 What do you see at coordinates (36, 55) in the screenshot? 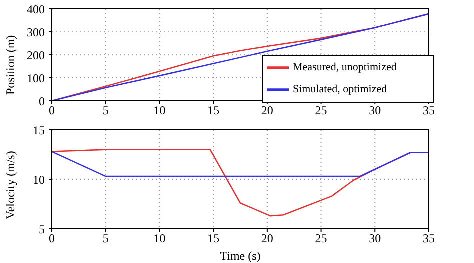
I see `y-tick-label: 200` at bounding box center [36, 55].